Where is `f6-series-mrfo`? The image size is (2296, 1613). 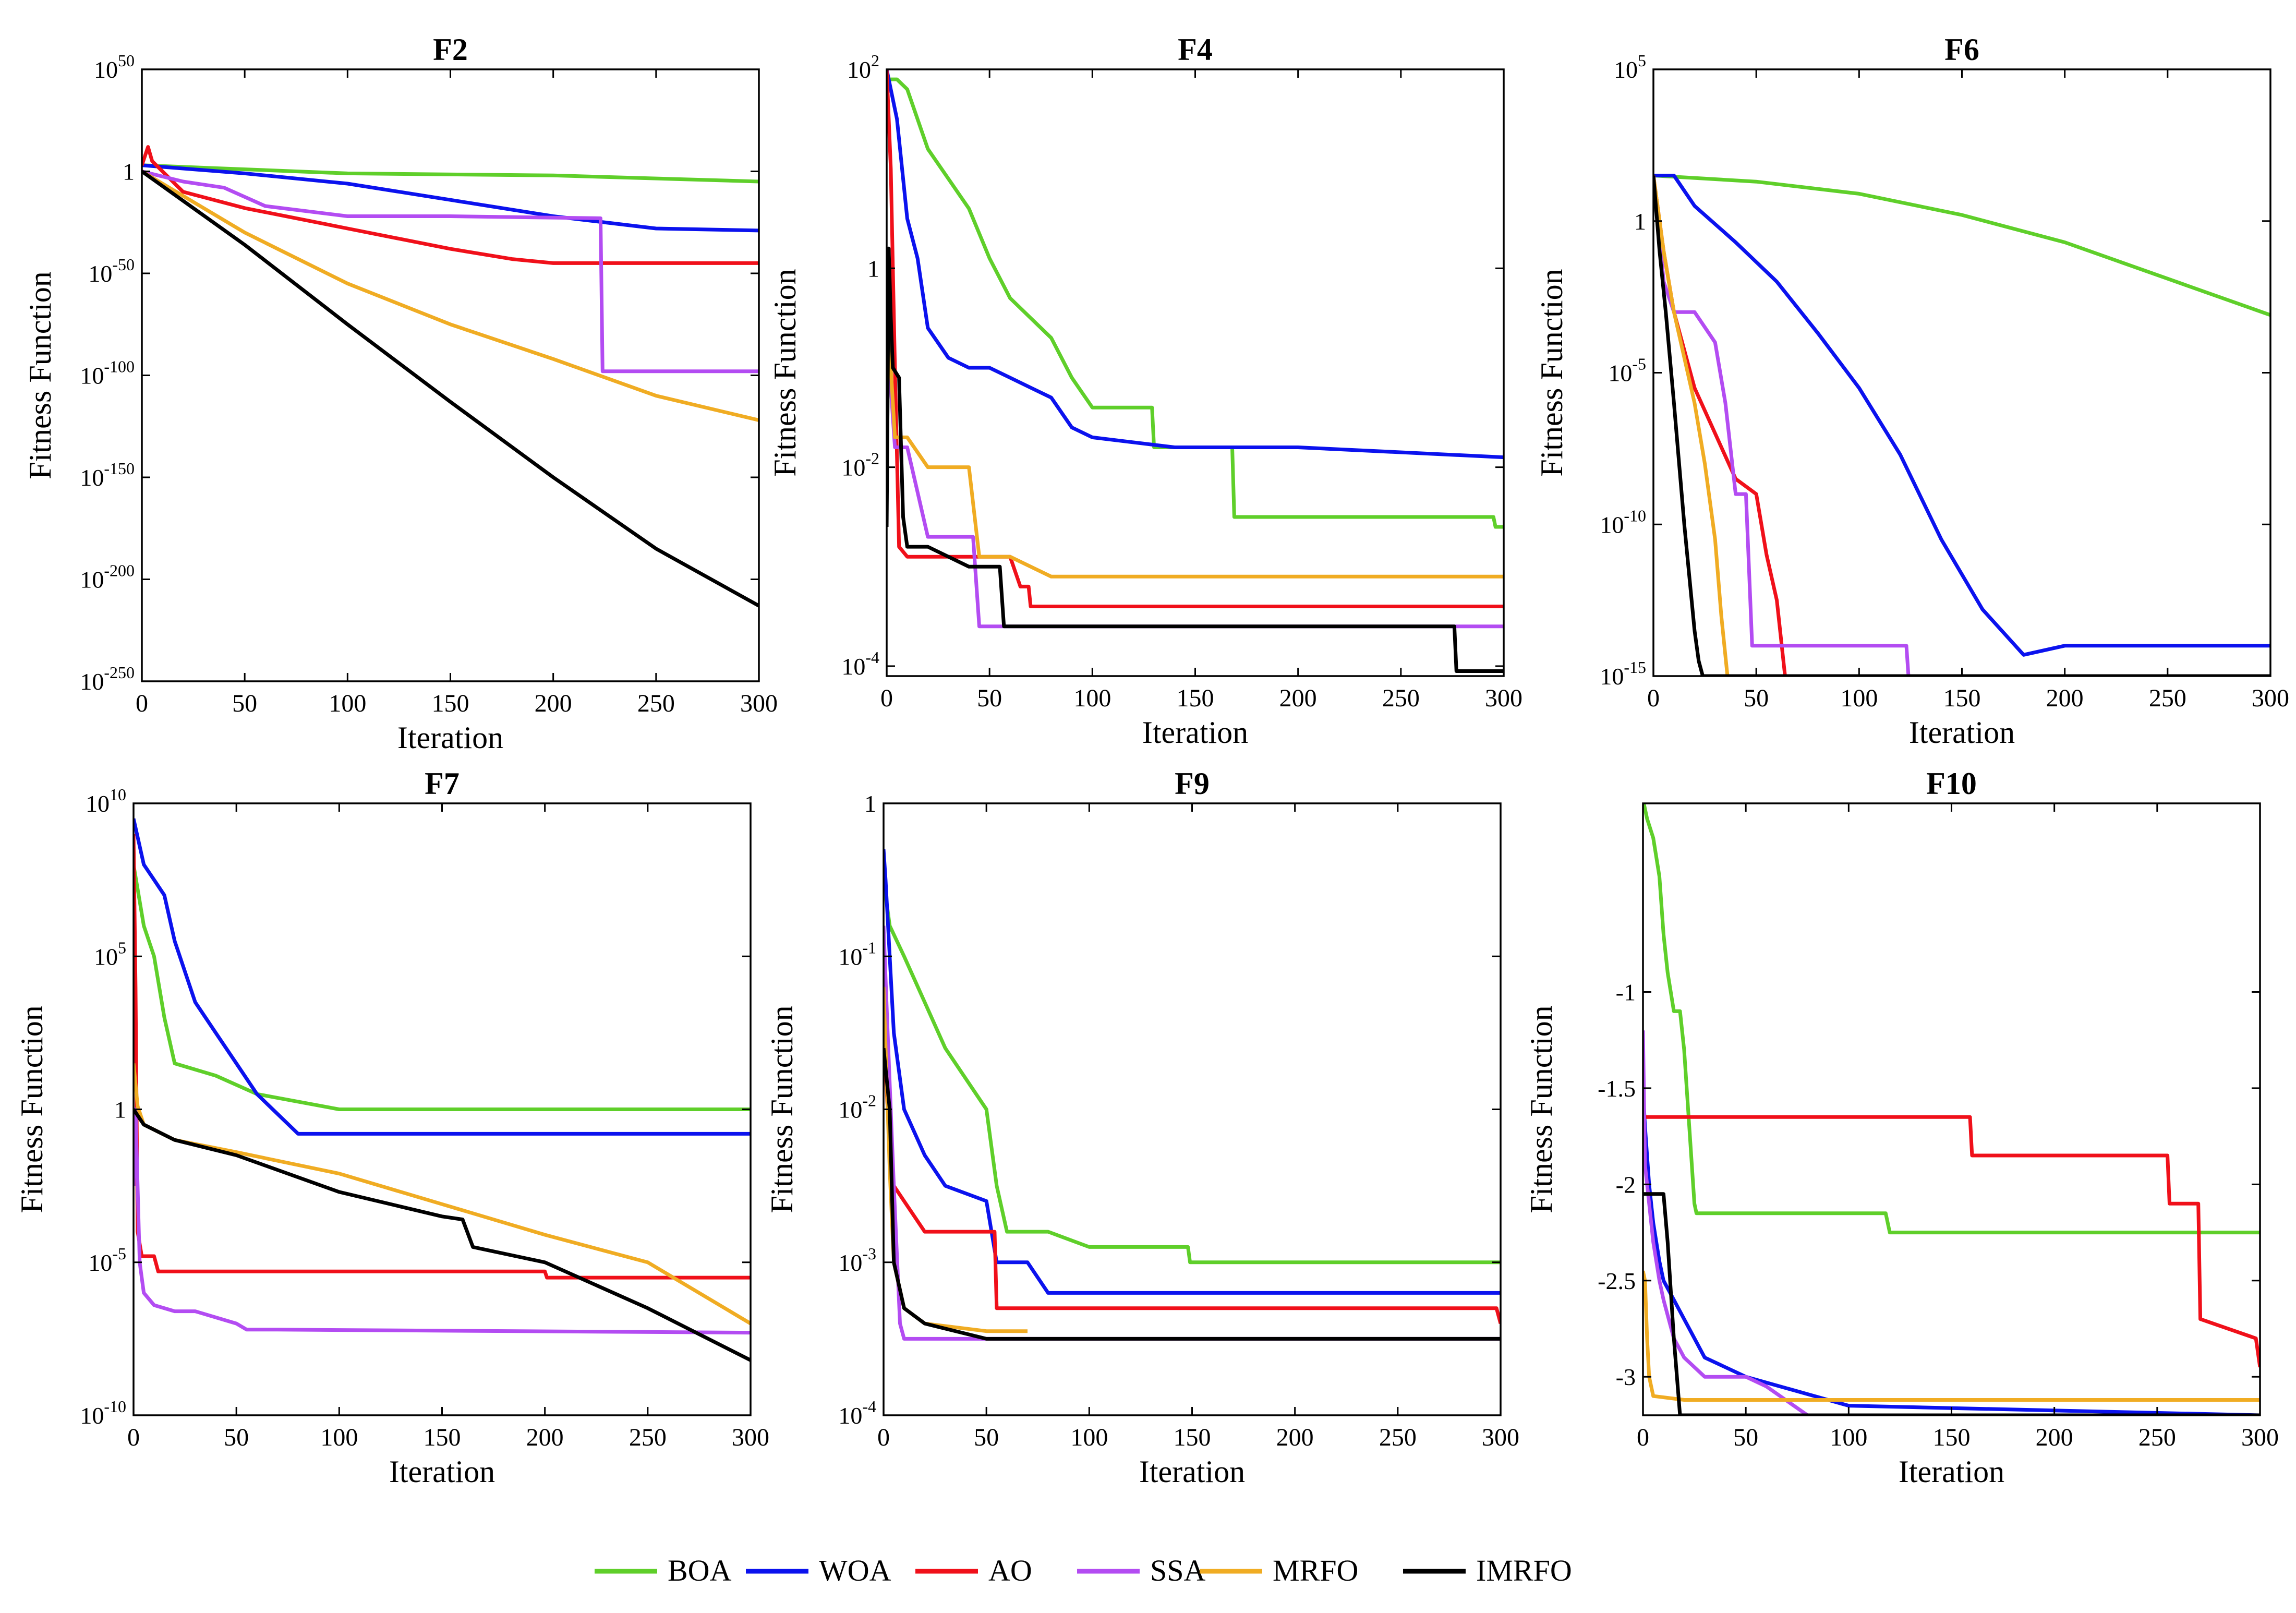
f6-series-mrfo is located at coordinates (1691, 425).